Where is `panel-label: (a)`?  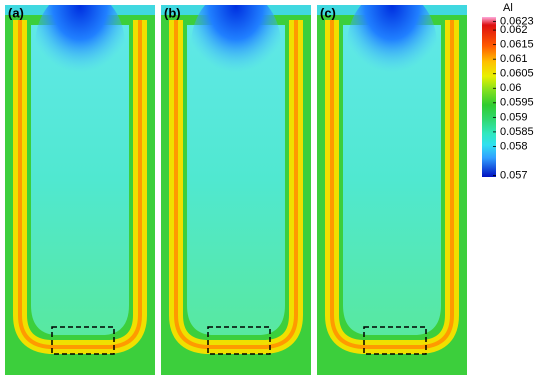
panel-label: (a) is located at coordinates (16, 12).